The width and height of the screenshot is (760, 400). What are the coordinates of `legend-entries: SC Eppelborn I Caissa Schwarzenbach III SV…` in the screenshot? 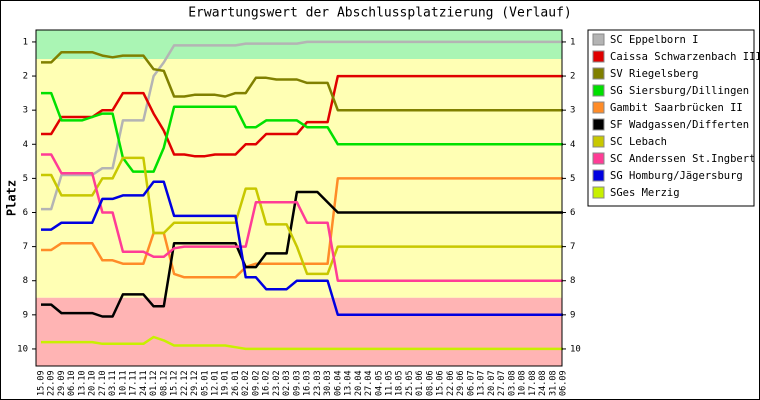 It's located at (676, 116).